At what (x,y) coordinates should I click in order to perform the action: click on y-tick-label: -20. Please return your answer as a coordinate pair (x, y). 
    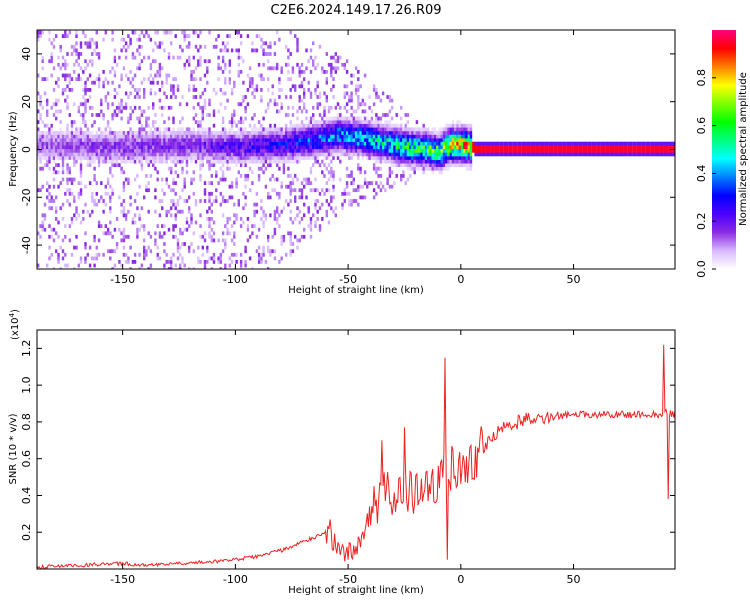
    Looking at the image, I should click on (26, 197).